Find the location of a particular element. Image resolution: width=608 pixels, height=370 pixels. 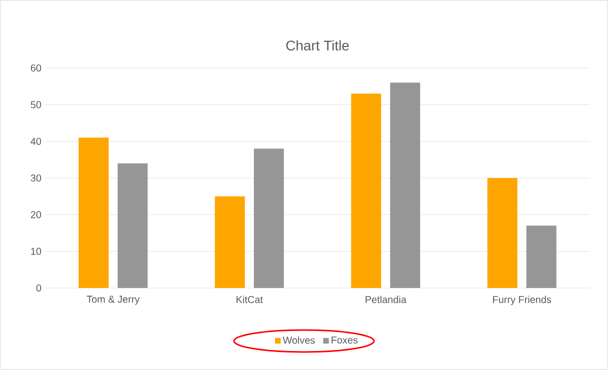

chart-title: Chart Title is located at coordinates (317, 45).